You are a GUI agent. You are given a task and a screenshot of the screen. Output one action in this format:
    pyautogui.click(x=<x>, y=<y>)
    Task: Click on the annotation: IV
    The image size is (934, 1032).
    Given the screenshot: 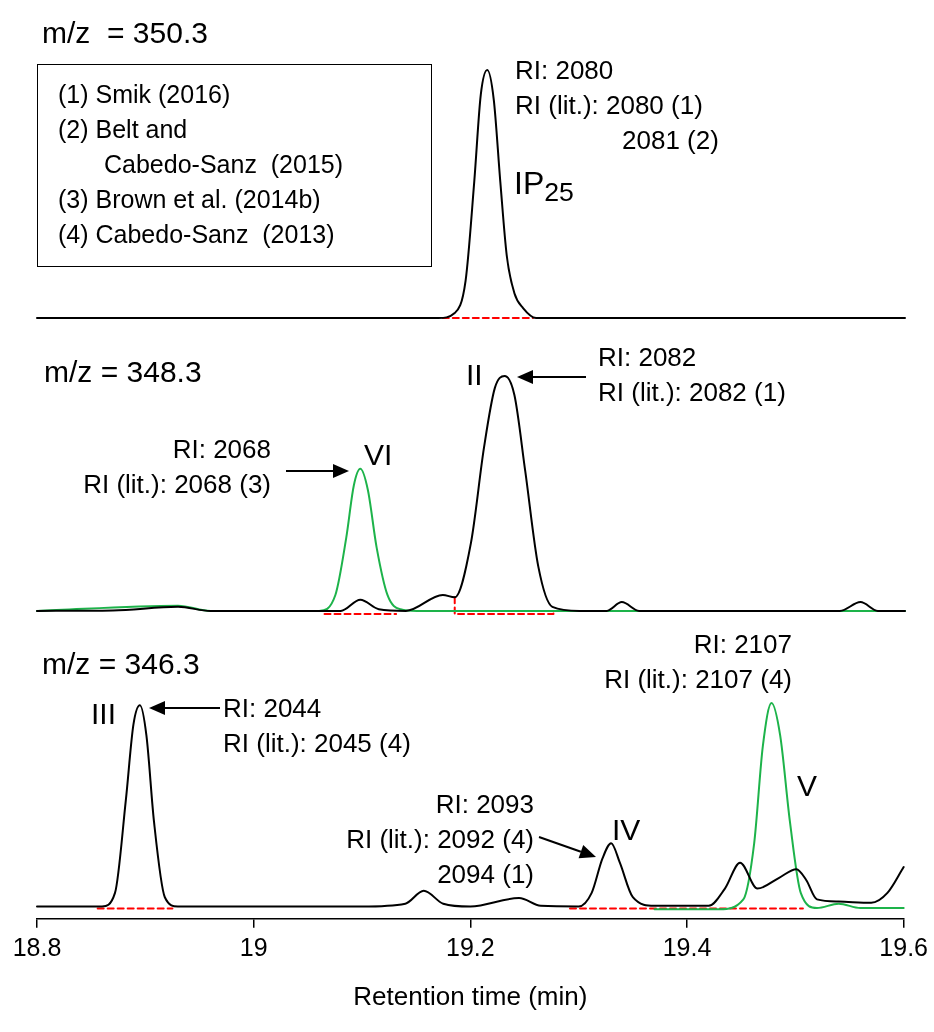 What is the action you would take?
    pyautogui.click(x=626, y=829)
    